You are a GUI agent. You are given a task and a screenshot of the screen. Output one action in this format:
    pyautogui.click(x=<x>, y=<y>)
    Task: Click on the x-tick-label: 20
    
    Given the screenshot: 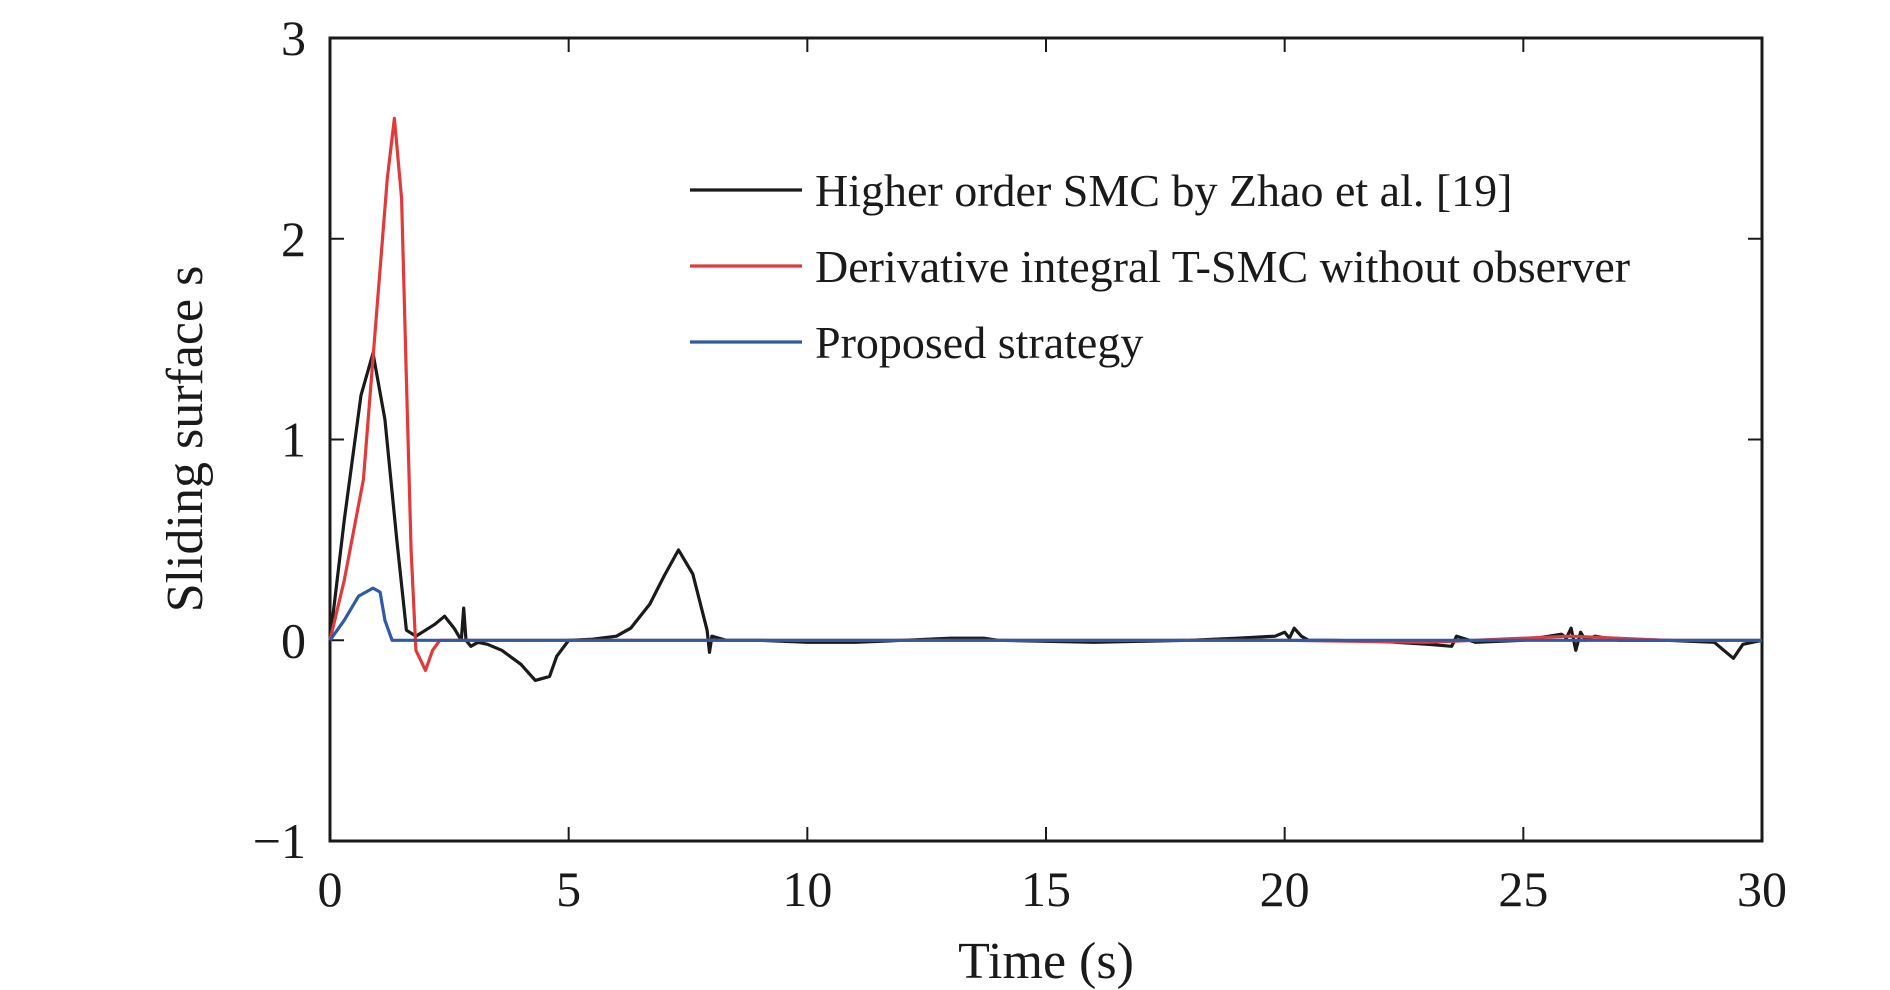 What is the action you would take?
    pyautogui.click(x=1285, y=889)
    